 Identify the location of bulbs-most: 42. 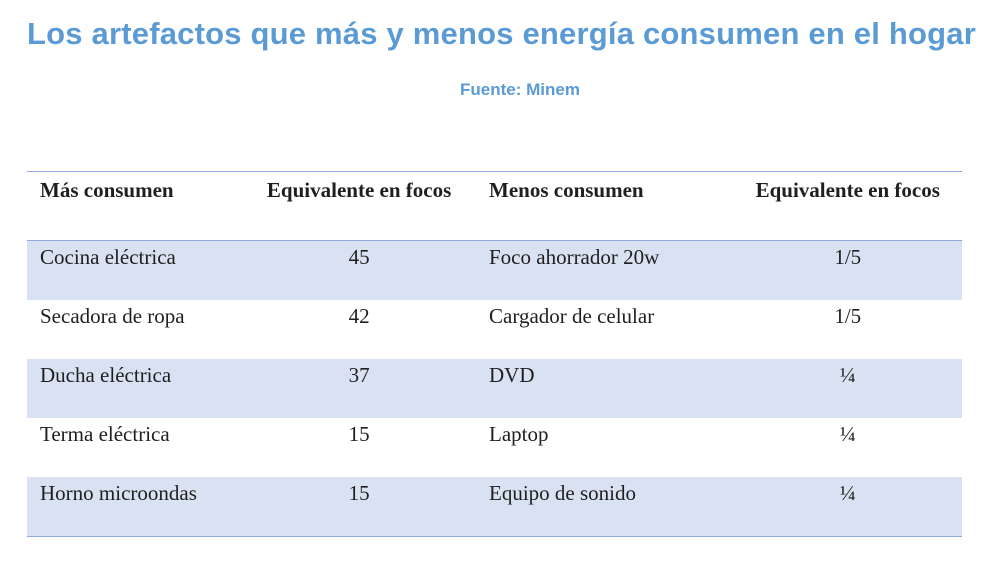
(359, 316).